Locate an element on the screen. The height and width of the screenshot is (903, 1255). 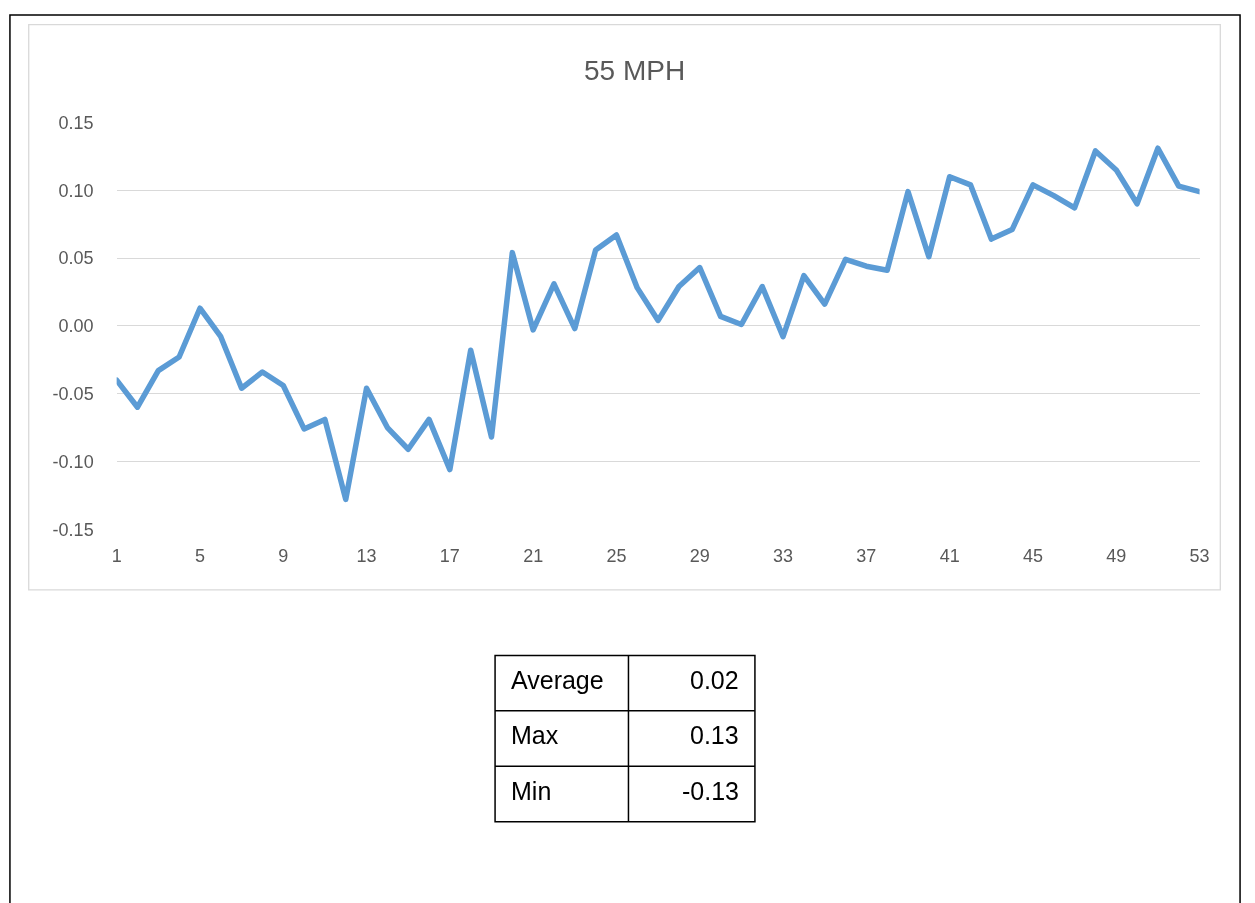
y-tick-label: -0.15 is located at coordinates (73, 529).